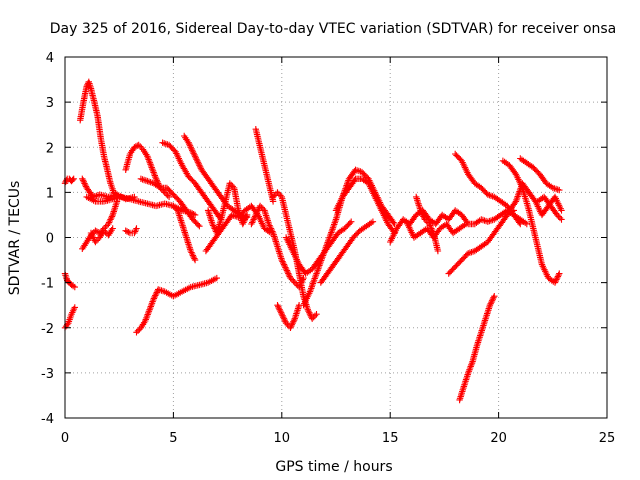 The height and width of the screenshot is (480, 640). I want to click on series-track-y, so click(347, 252).